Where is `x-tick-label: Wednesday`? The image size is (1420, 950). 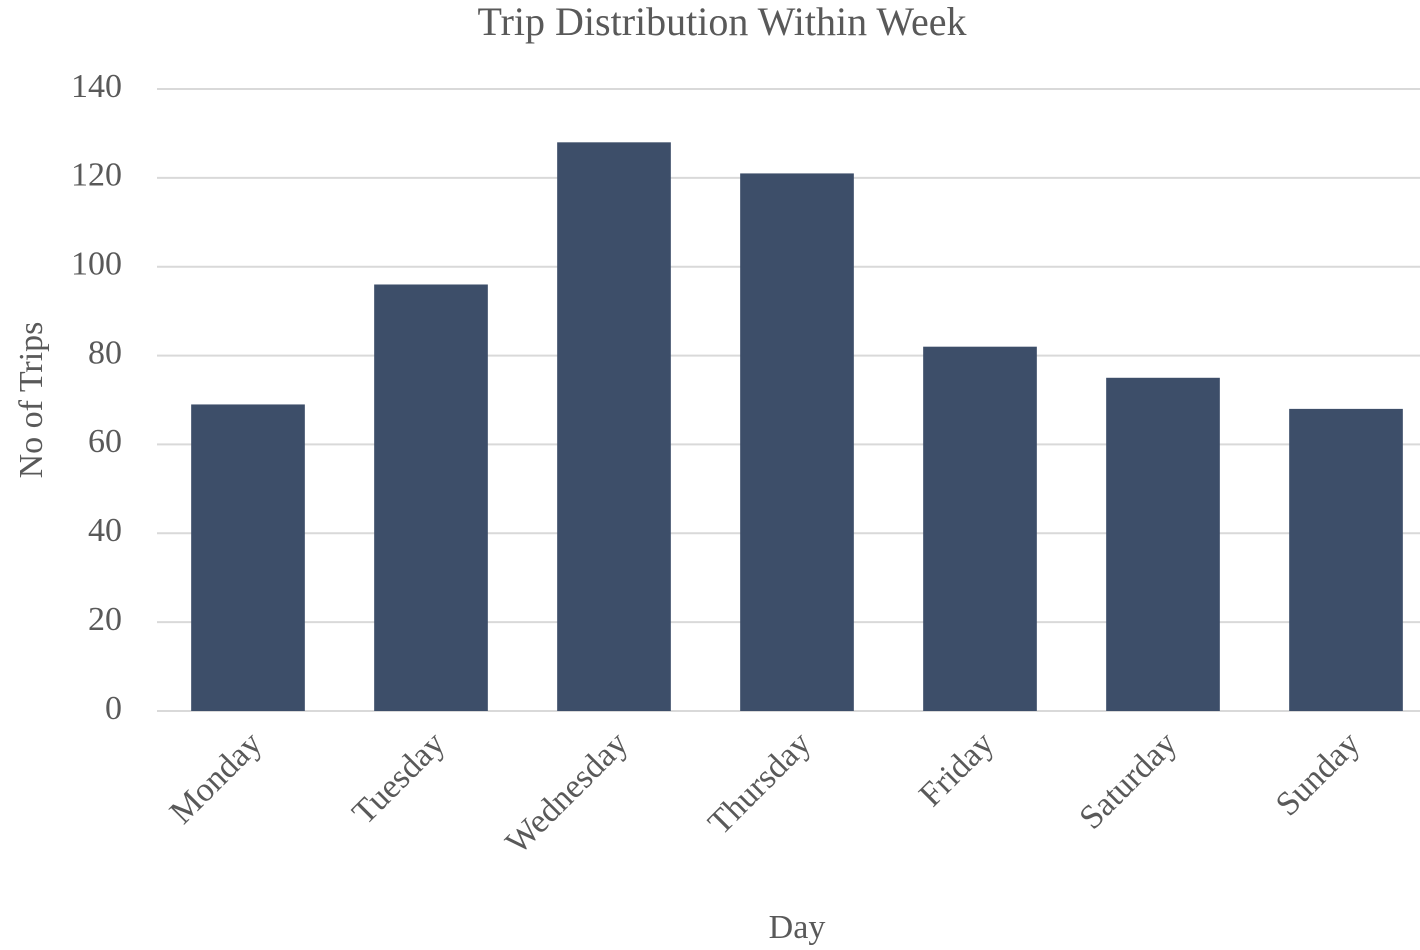 x-tick-label: Wednesday is located at coordinates (567, 793).